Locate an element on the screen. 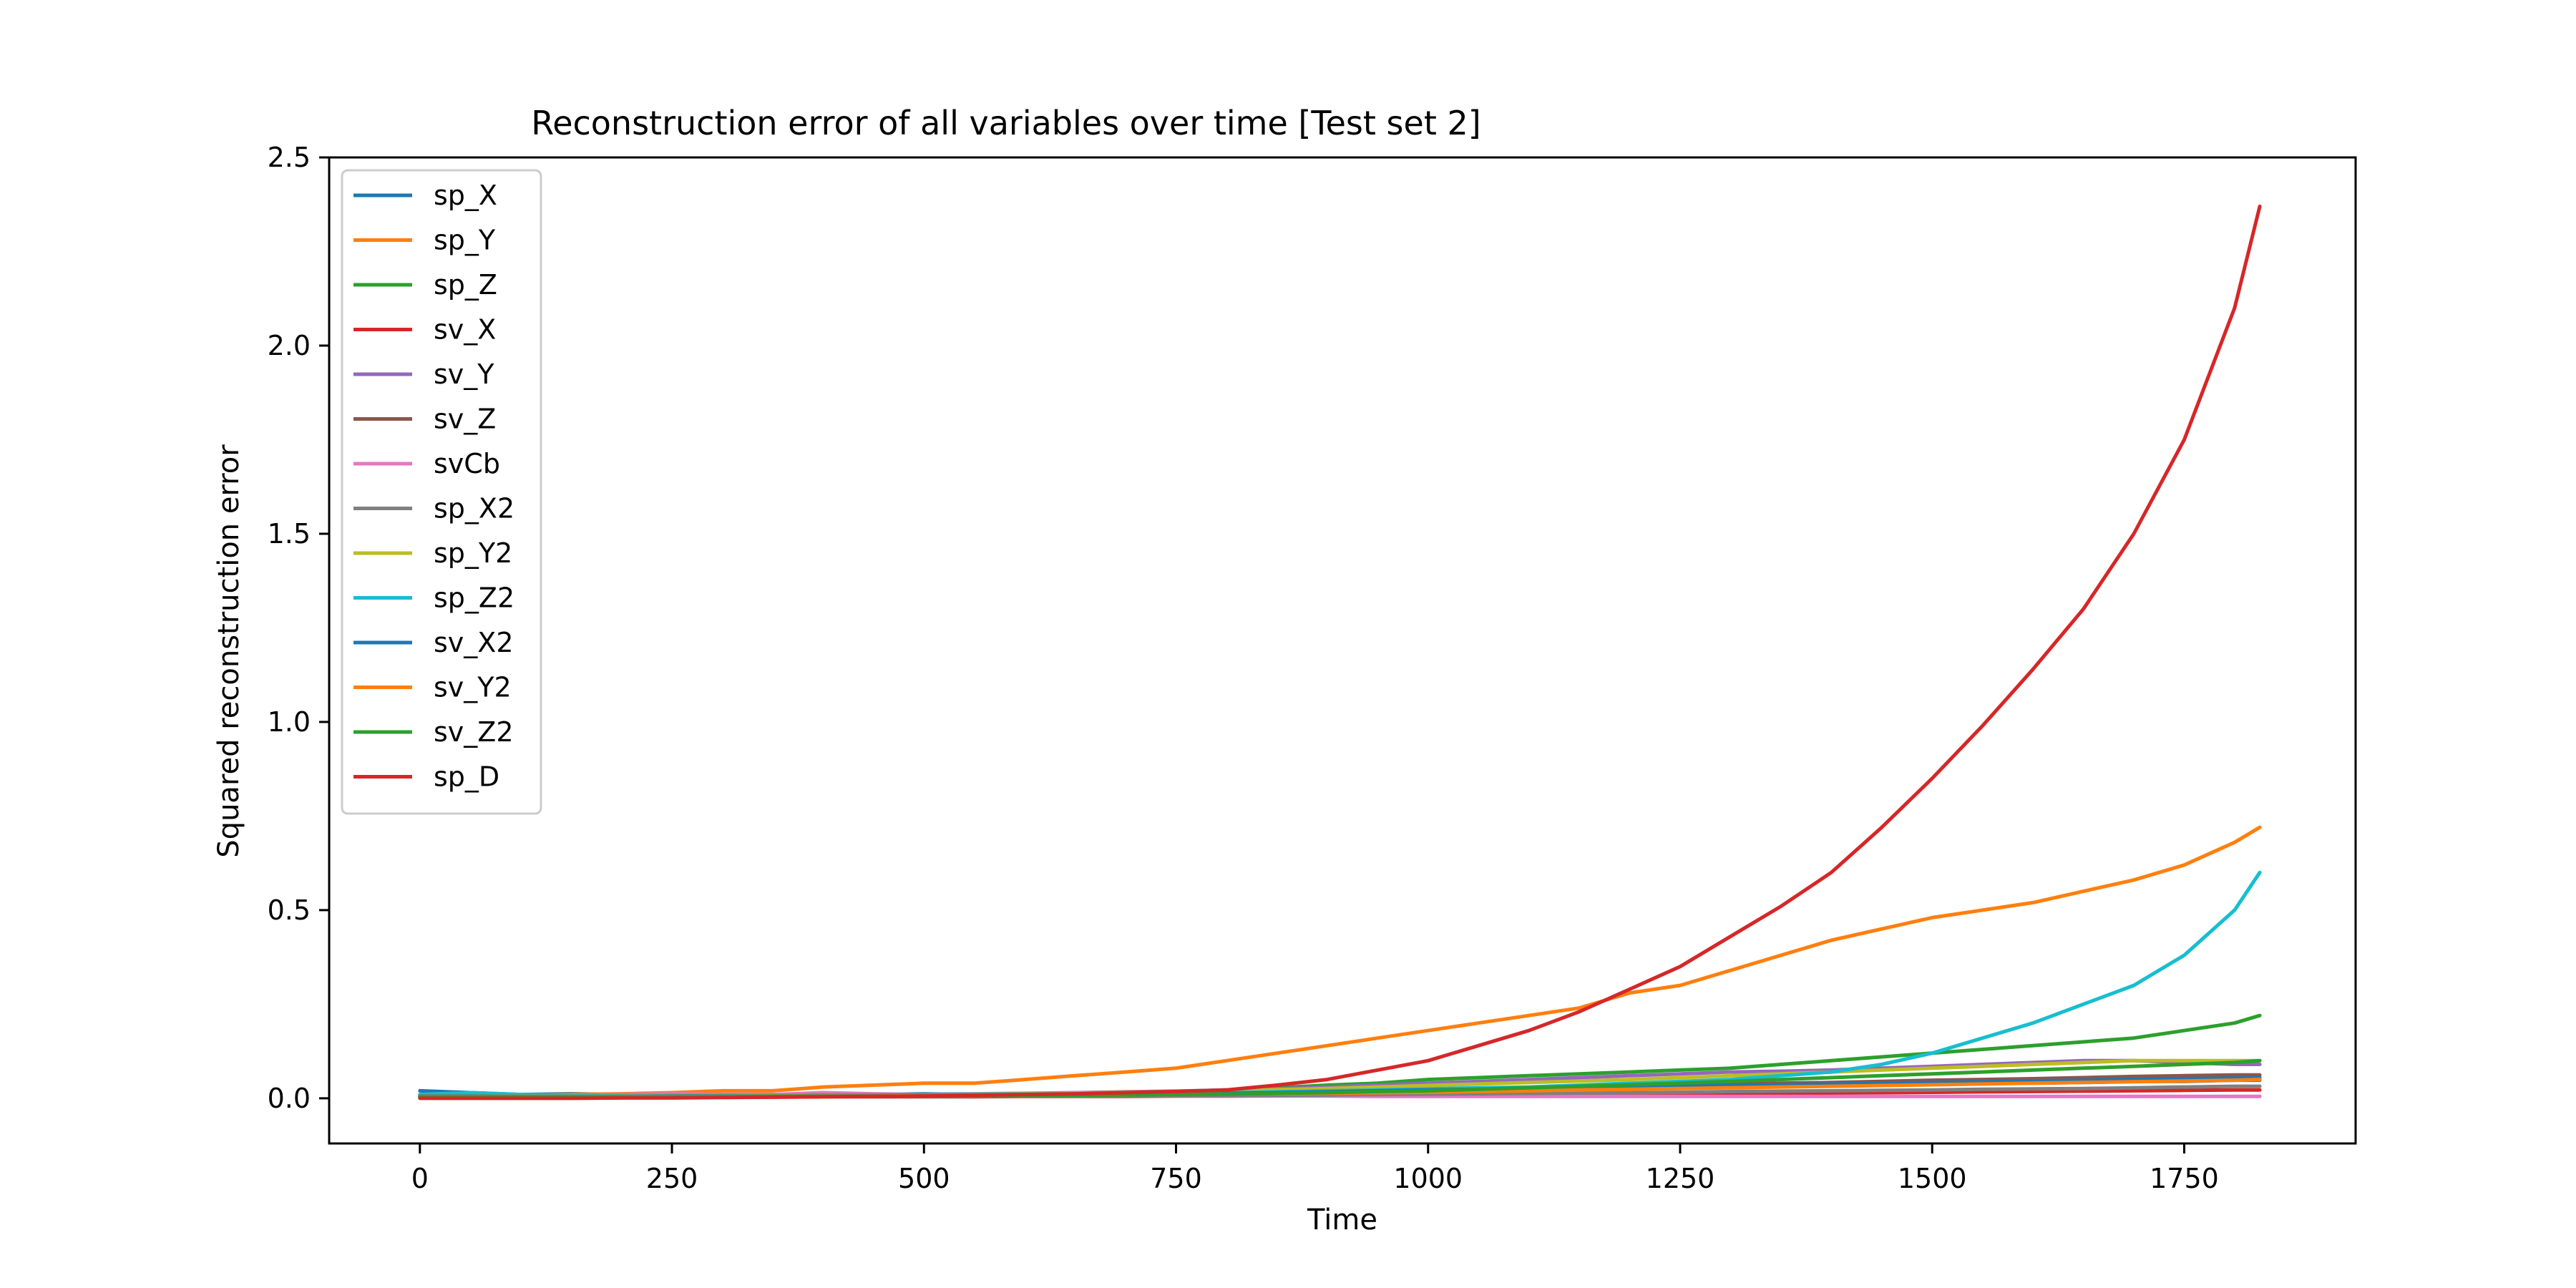 Image resolution: width=2576 pixels, height=1288 pixels. legend-label-sp-d: sp_D is located at coordinates (466, 777).